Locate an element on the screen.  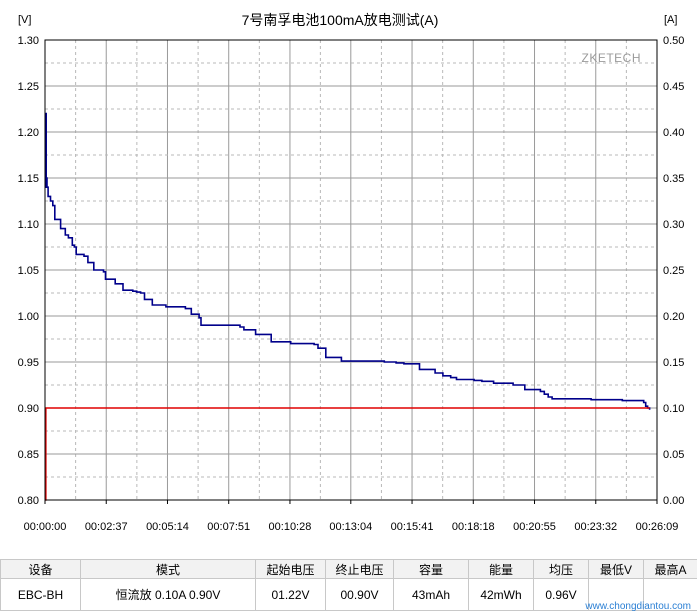
y-right-tick-label: 0.50 is located at coordinates (673, 41).